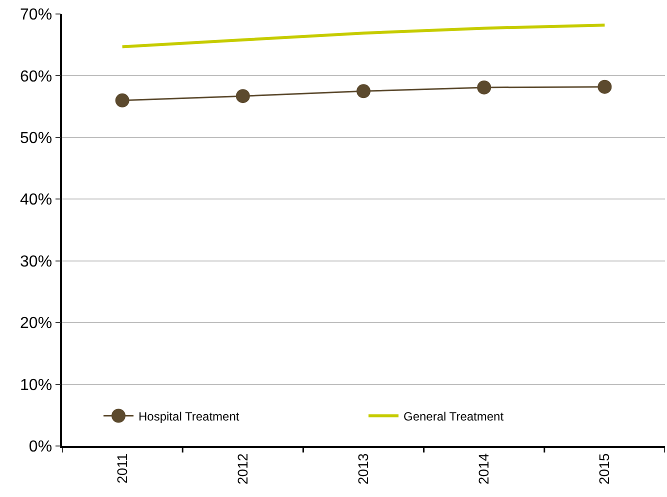 This screenshot has height=497, width=667. I want to click on y-tick-label: 40%, so click(36, 200).